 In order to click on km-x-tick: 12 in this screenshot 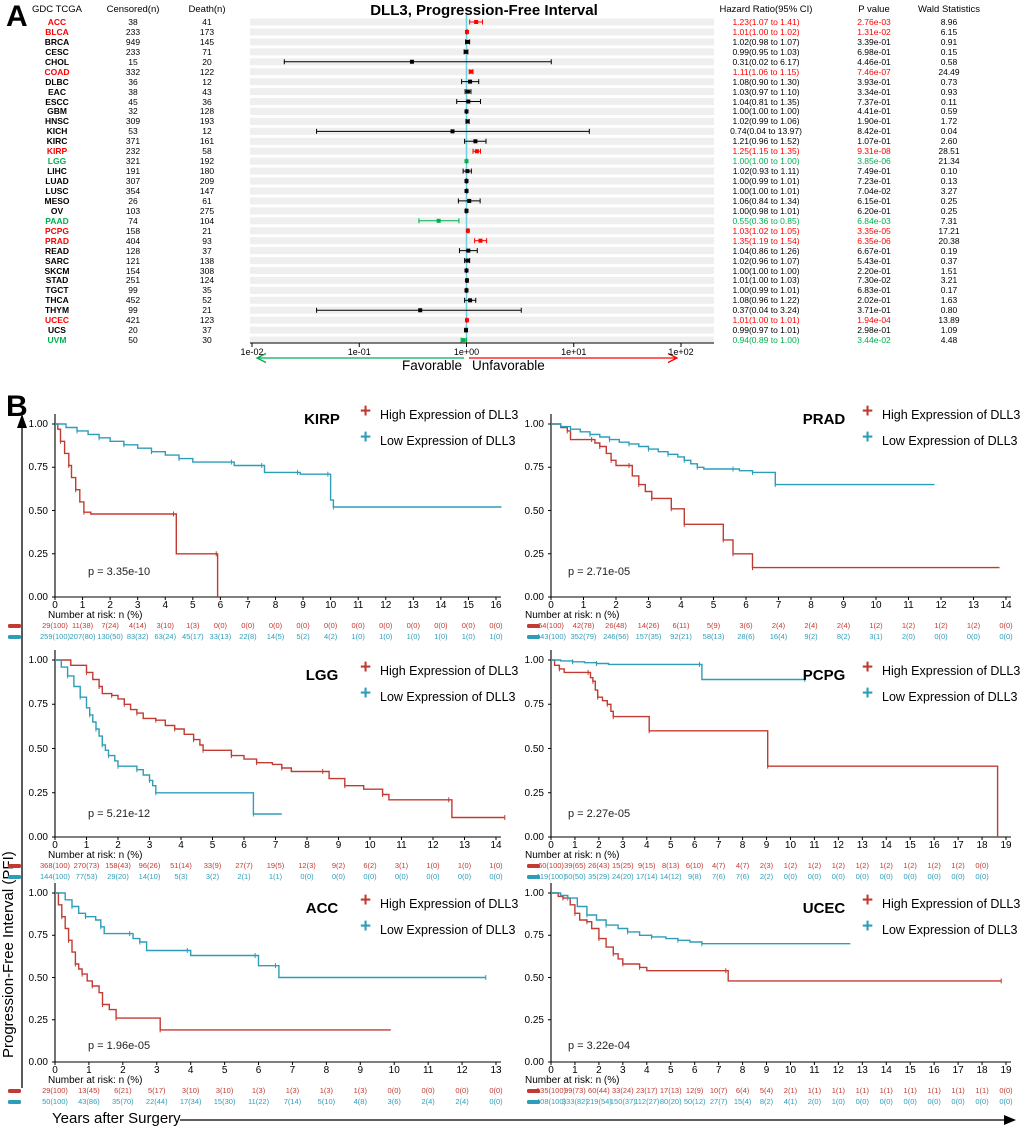, I will do `click(941, 605)`.